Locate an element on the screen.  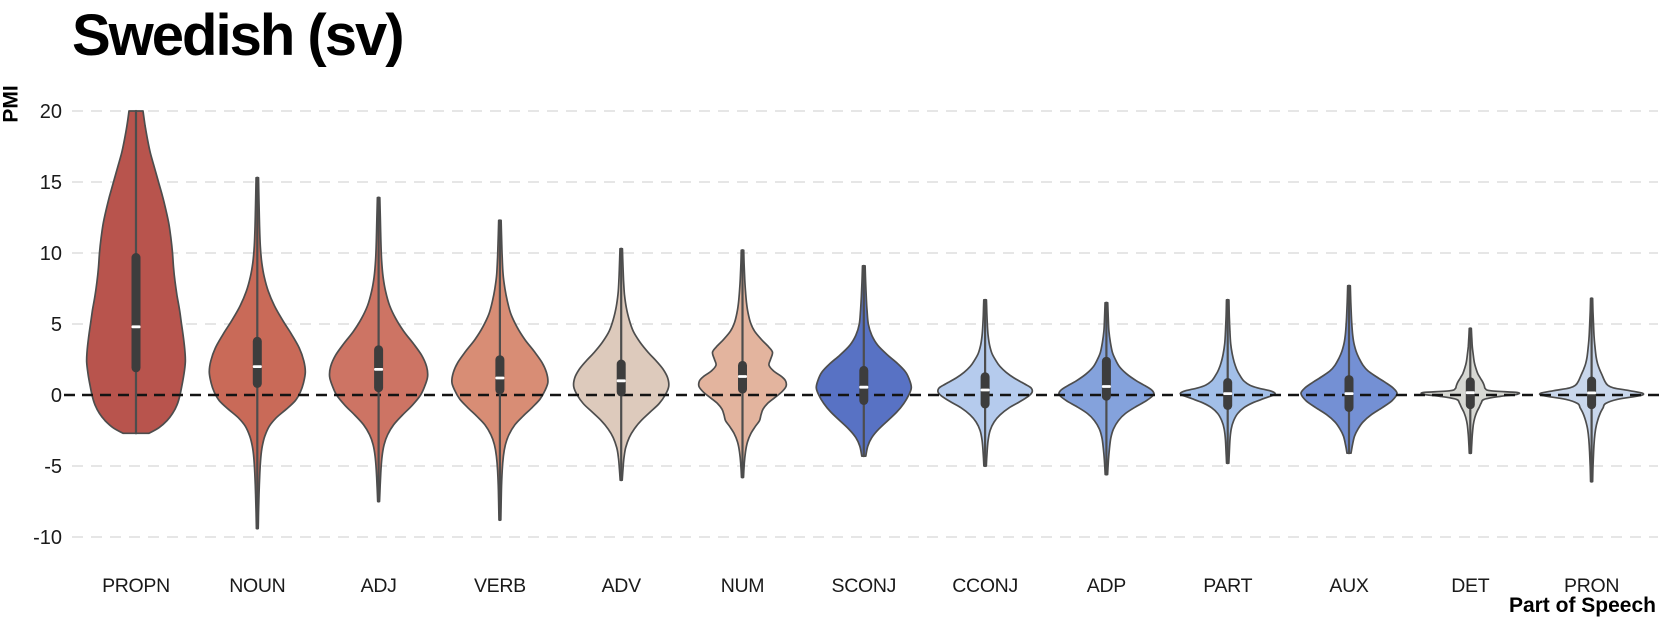
x-axis-label: Part of Speech is located at coordinates (1582, 605).